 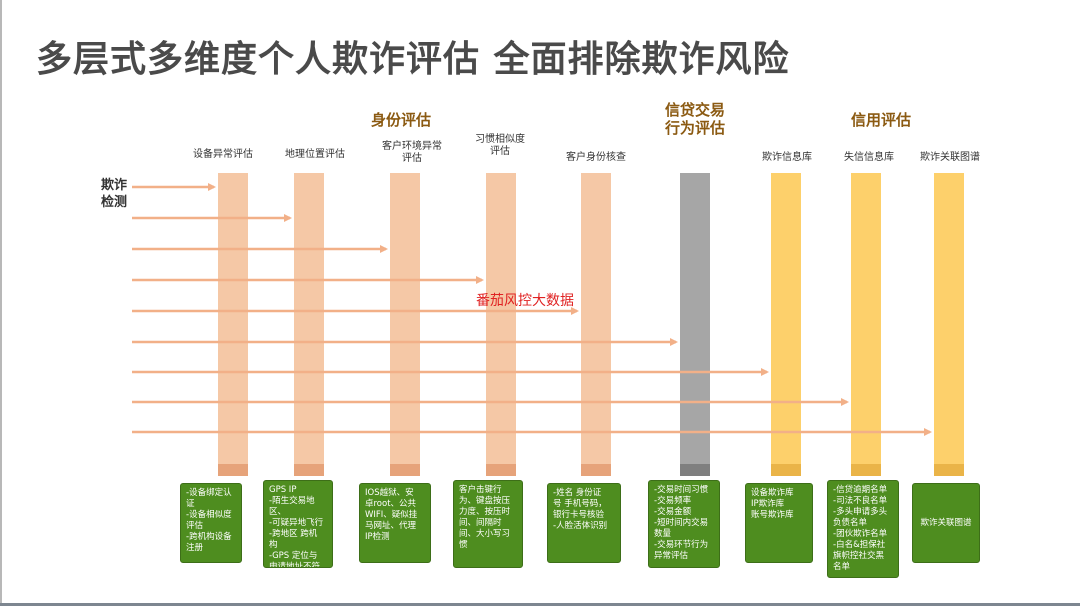 I want to click on page-title: 多层式多维度个人欺诈评估 全面排除欺诈风险, so click(x=413, y=59).